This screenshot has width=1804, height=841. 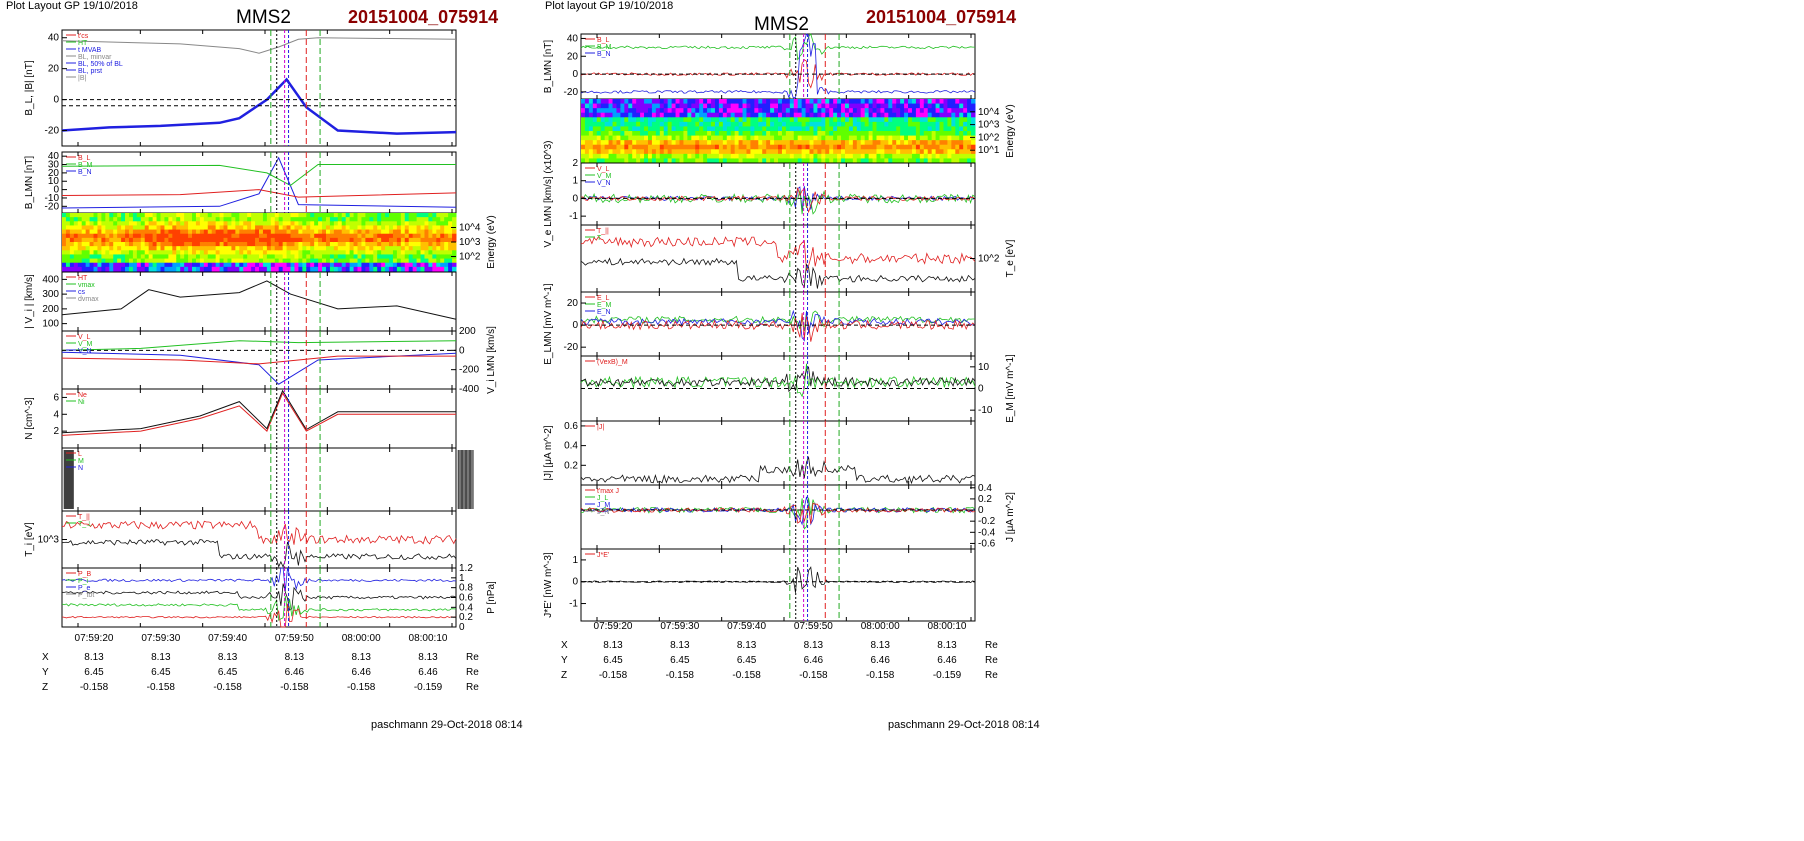 I want to click on y-tick-label: 40, so click(x=573, y=38).